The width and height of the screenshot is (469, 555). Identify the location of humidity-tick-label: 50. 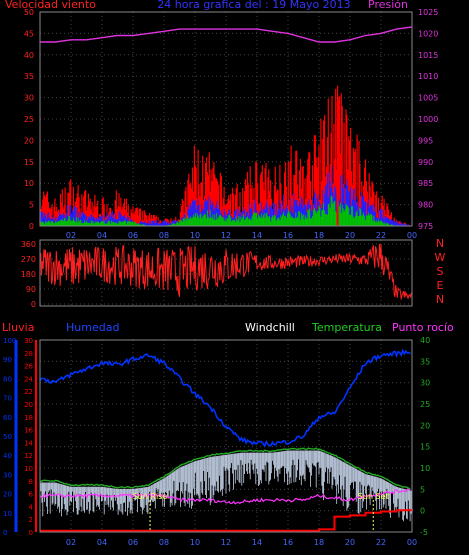
(7, 437).